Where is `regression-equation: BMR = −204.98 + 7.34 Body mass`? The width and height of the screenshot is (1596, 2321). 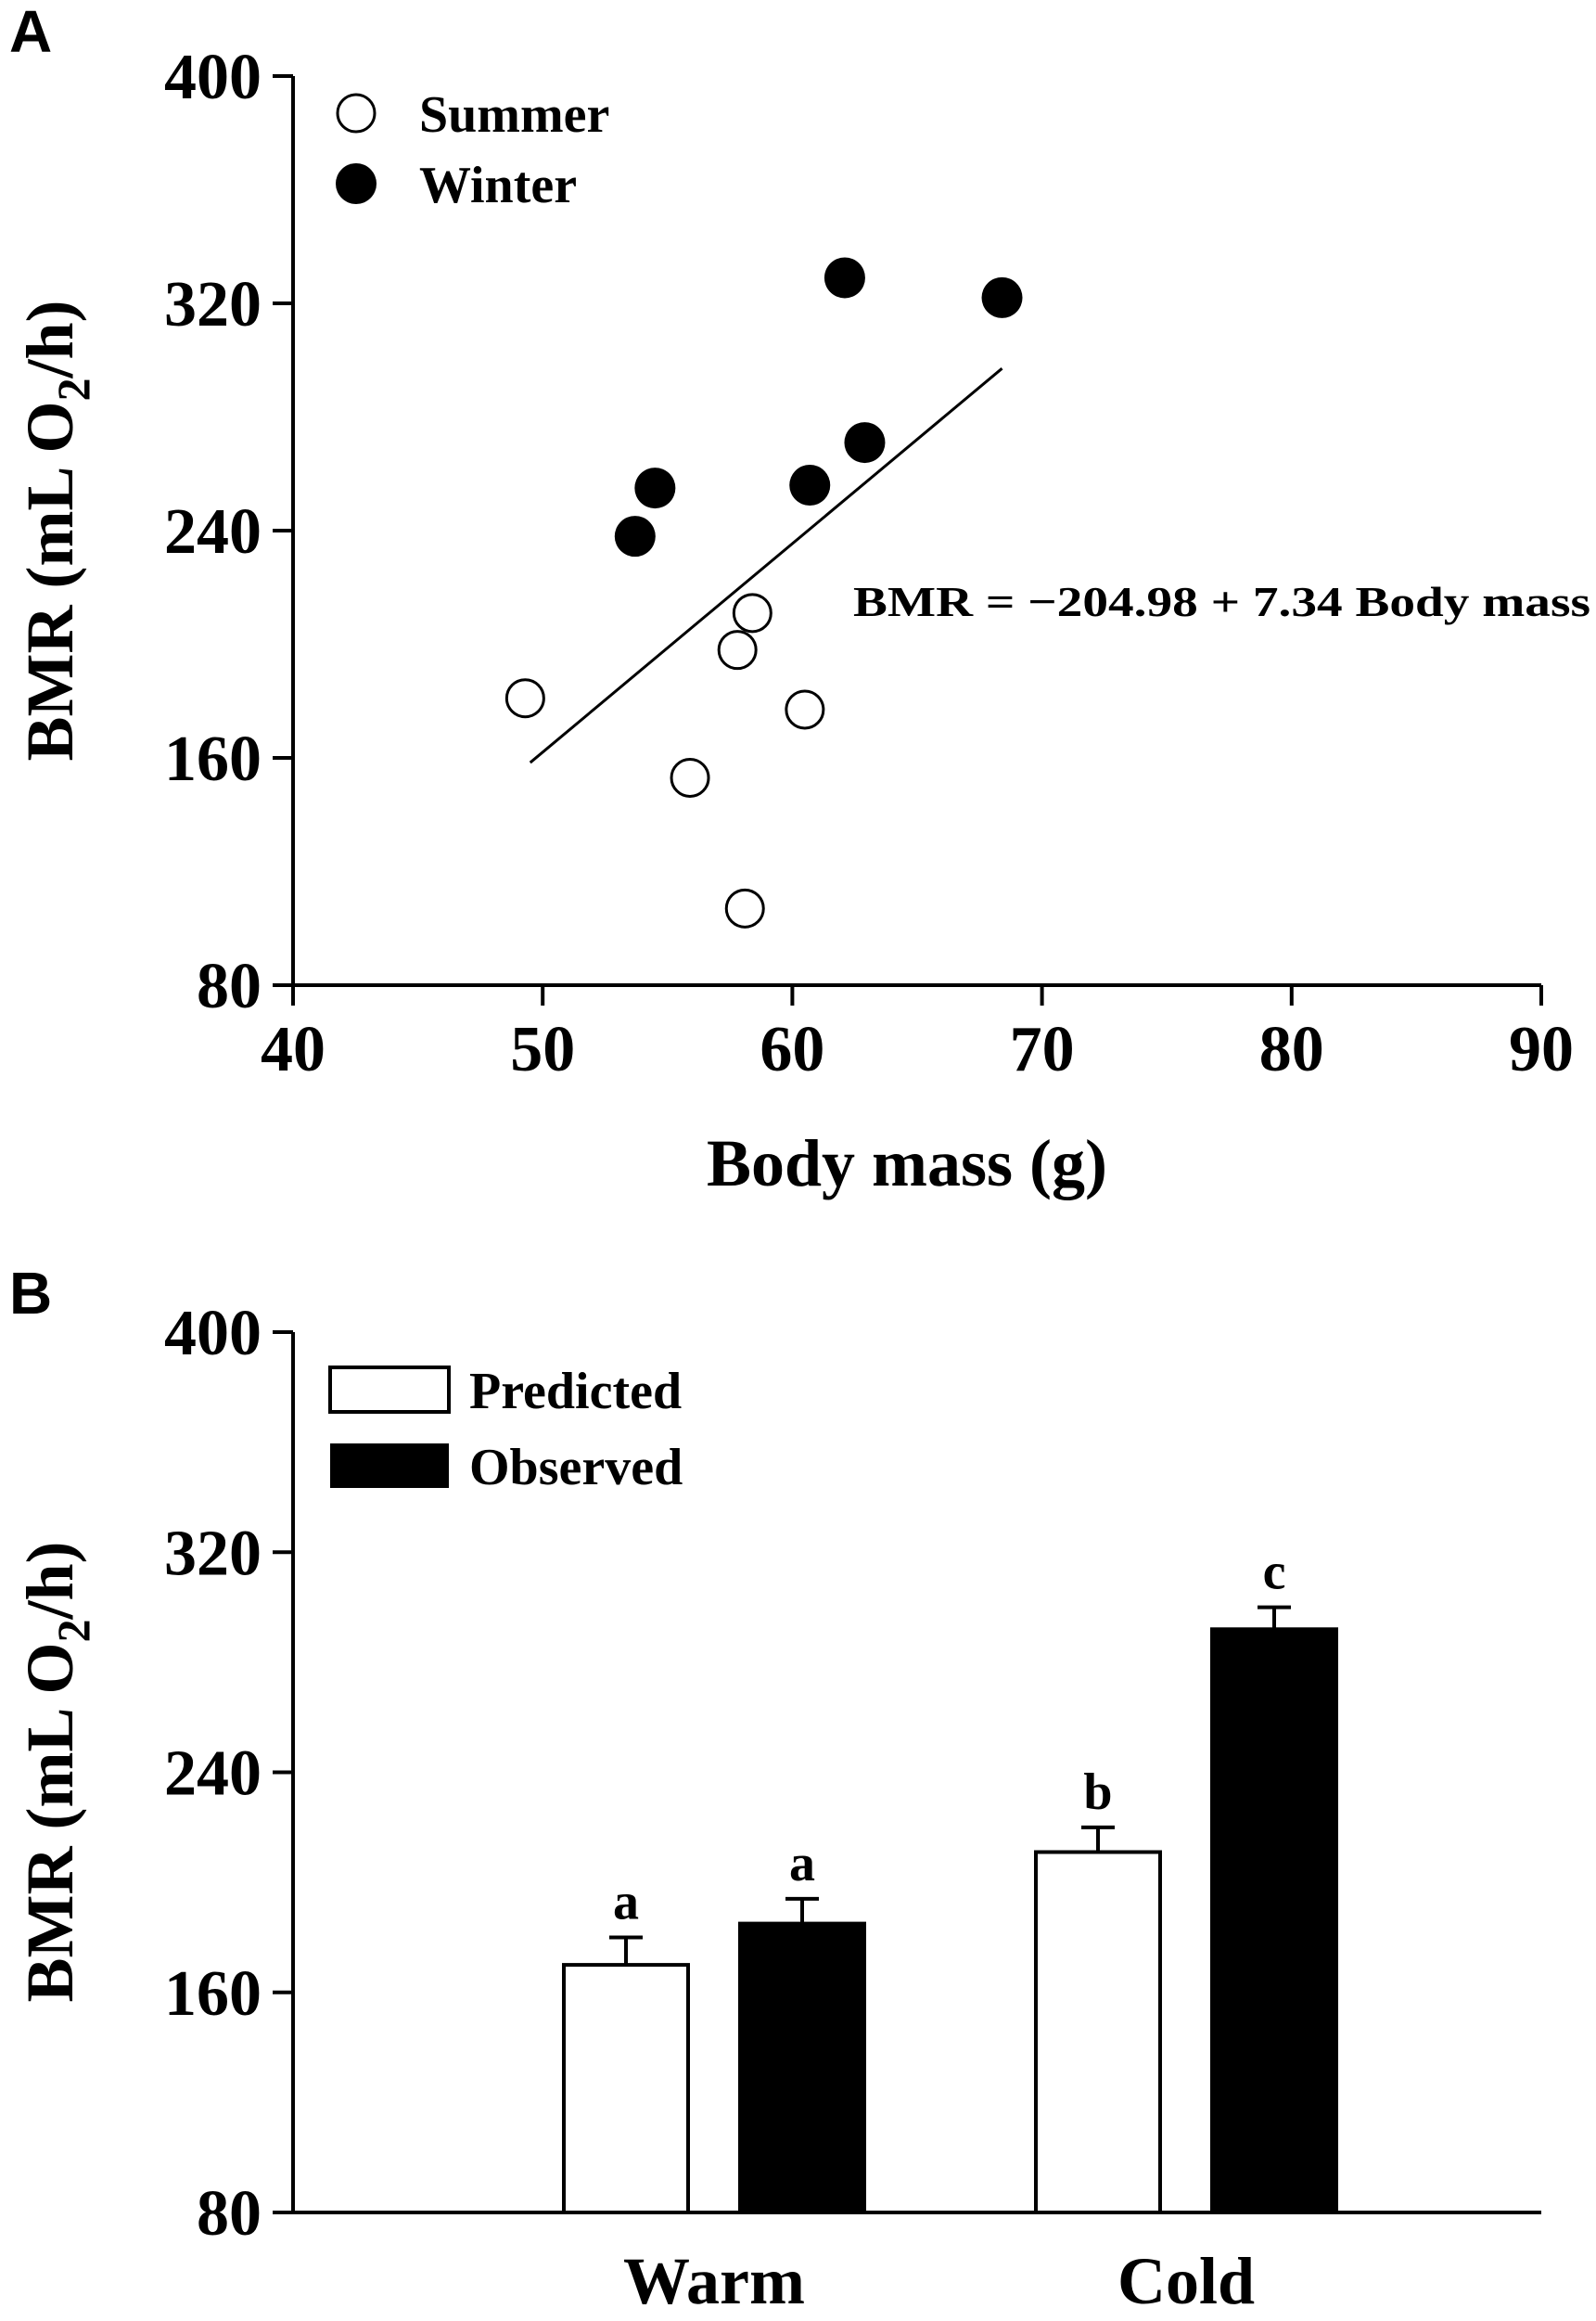
regression-equation: BMR = −204.98 + 7.34 Body mass is located at coordinates (1221, 601).